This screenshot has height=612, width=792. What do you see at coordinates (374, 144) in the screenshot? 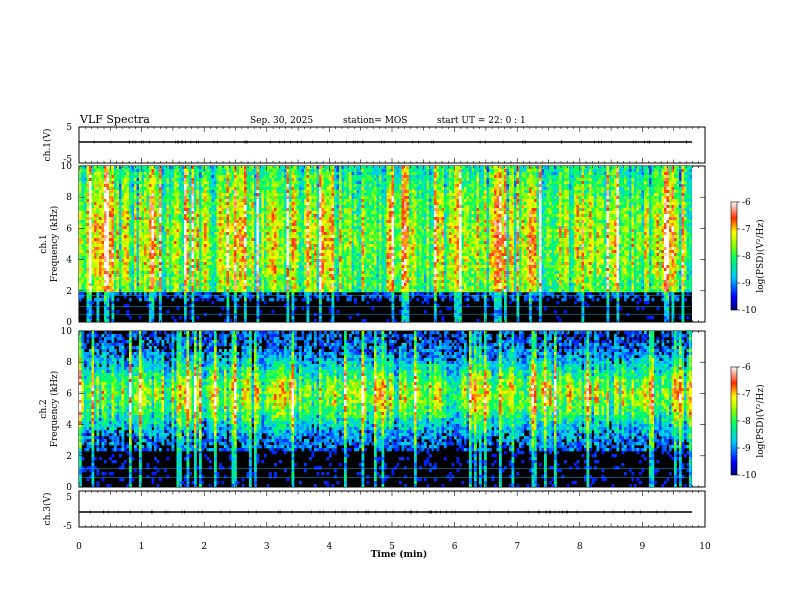
I see `ch1-voltage-panel: 5 -5 ch.1(V)` at bounding box center [374, 144].